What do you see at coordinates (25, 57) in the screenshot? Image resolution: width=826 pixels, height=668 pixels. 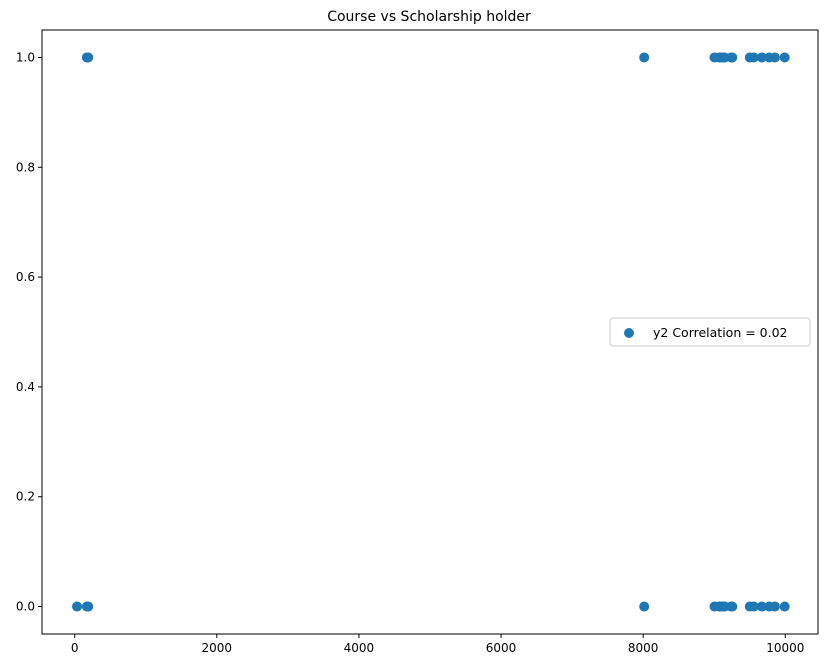 I see `y-tick-label: 1.0` at bounding box center [25, 57].